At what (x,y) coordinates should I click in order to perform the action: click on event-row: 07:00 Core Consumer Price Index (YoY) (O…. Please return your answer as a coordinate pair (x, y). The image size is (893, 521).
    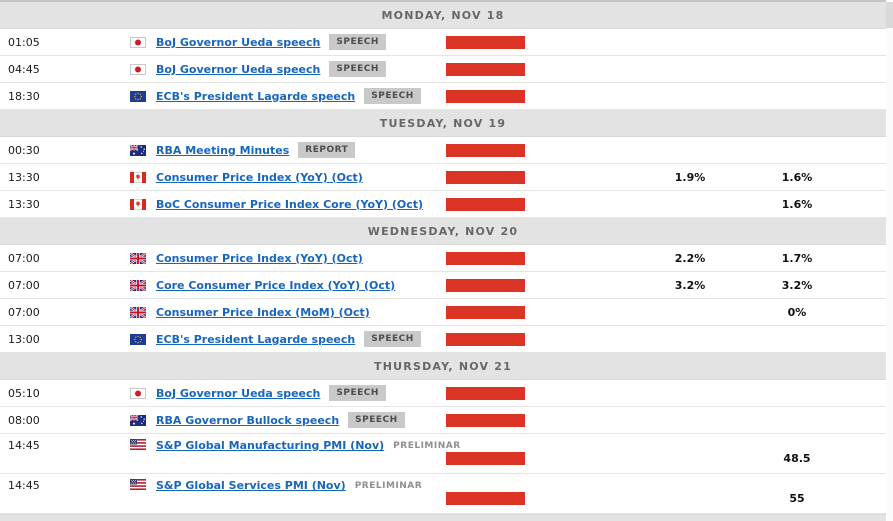
    Looking at the image, I should click on (443, 285).